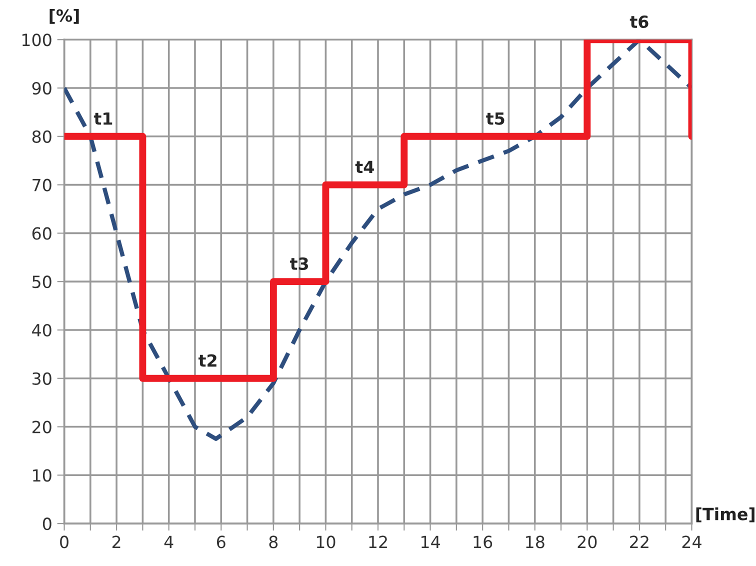  What do you see at coordinates (42, 136) in the screenshot?
I see `y-tick-label: 80` at bounding box center [42, 136].